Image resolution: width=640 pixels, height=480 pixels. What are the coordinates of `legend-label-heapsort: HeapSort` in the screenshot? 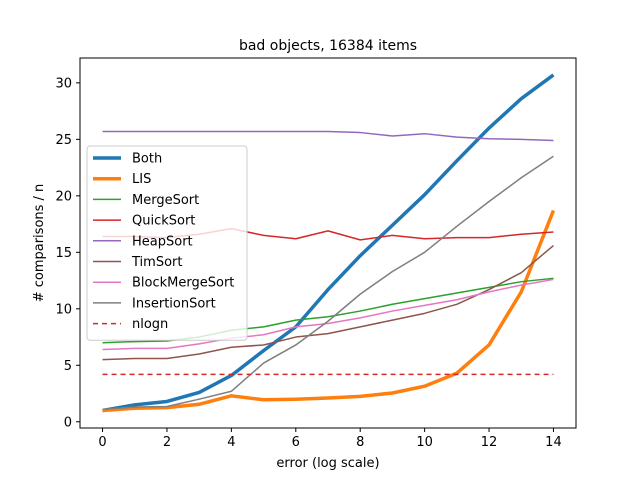 It's located at (162, 241).